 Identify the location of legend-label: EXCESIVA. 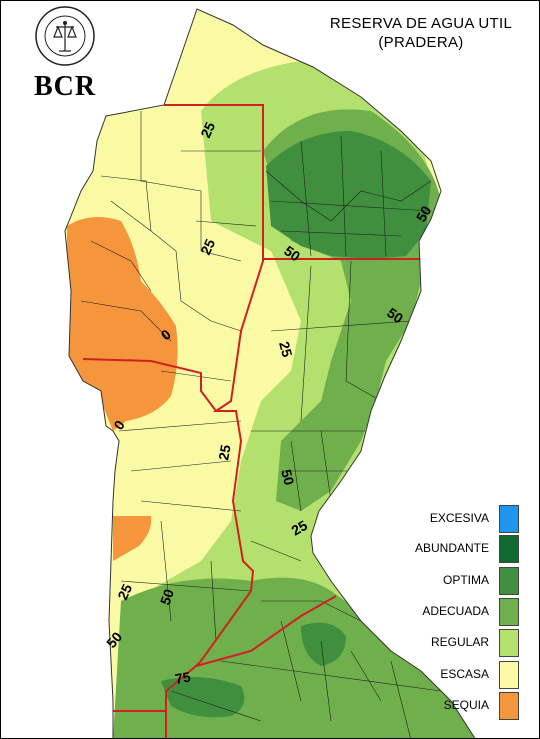
(459, 518).